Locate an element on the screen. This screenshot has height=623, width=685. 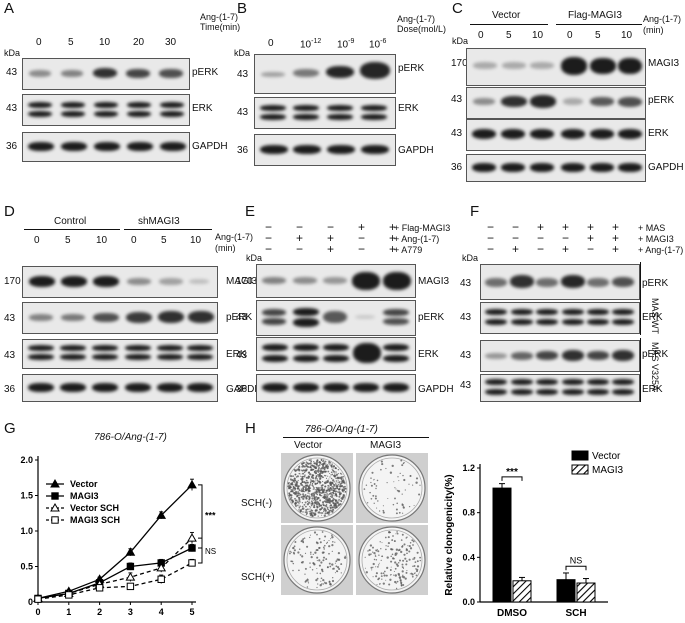
y-tick-label: 0.5 is located at coordinates (26, 567).